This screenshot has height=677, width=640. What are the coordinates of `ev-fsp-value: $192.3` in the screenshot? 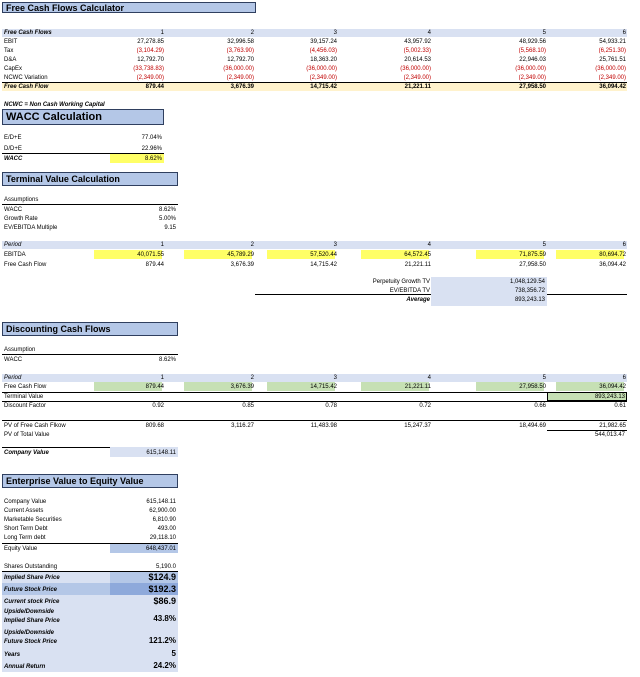 It's located at (162, 589).